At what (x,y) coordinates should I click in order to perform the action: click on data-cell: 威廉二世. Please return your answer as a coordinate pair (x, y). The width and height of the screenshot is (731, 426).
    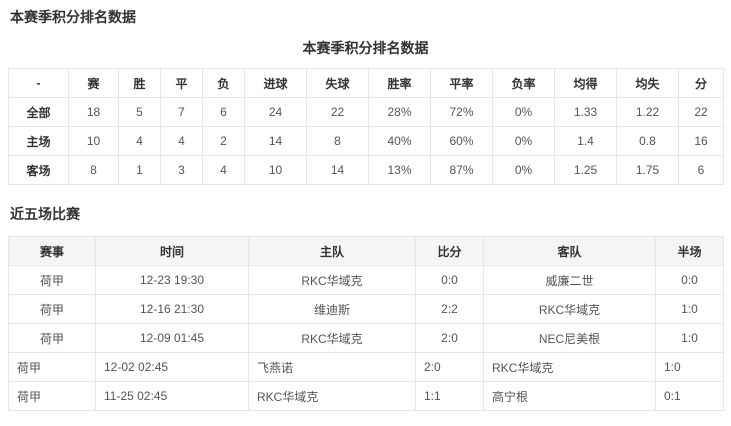
    Looking at the image, I should click on (569, 280).